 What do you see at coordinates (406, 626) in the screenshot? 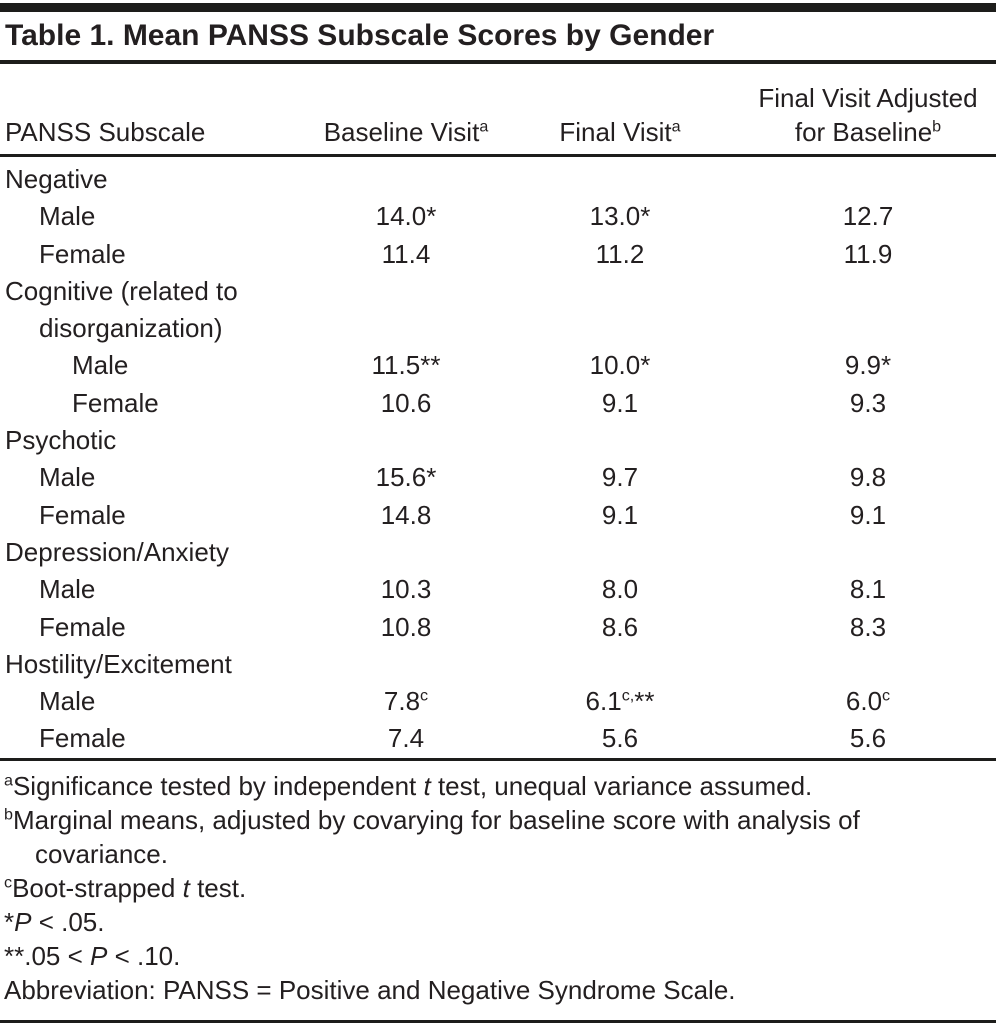
I see `cell-baseline-visit: 10.8` at bounding box center [406, 626].